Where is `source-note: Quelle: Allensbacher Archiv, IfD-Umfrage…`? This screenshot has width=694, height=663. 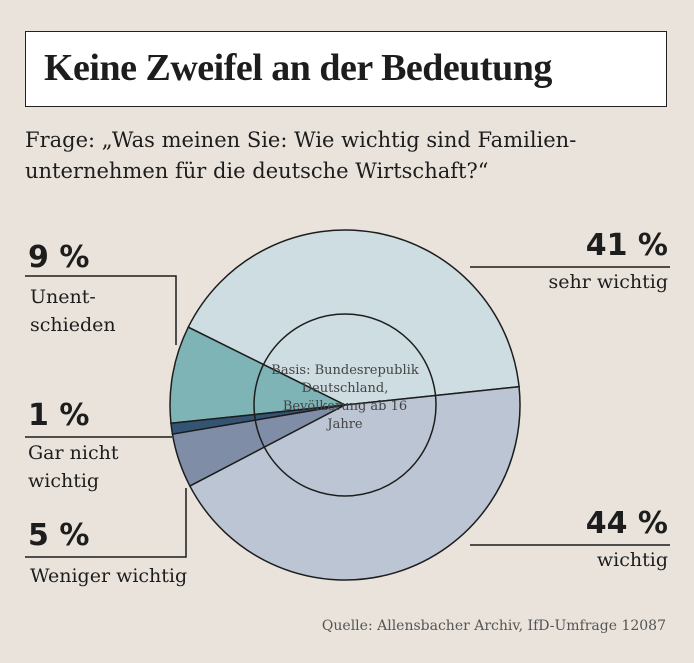
source-note: Quelle: Allensbacher Archiv, IfD-Umfrage… is located at coordinates (493, 626).